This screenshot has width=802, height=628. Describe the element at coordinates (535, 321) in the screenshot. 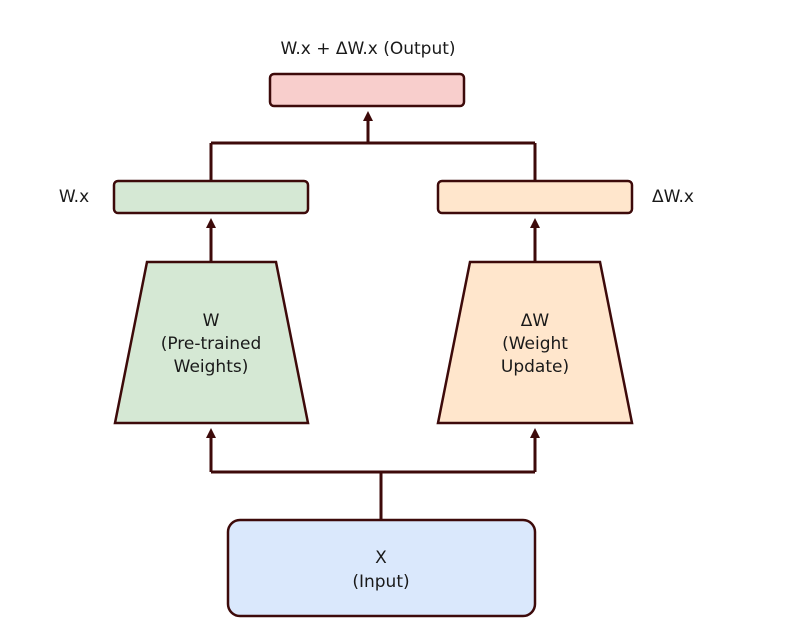

I see `weight-update-line-1: ΔW` at that location.